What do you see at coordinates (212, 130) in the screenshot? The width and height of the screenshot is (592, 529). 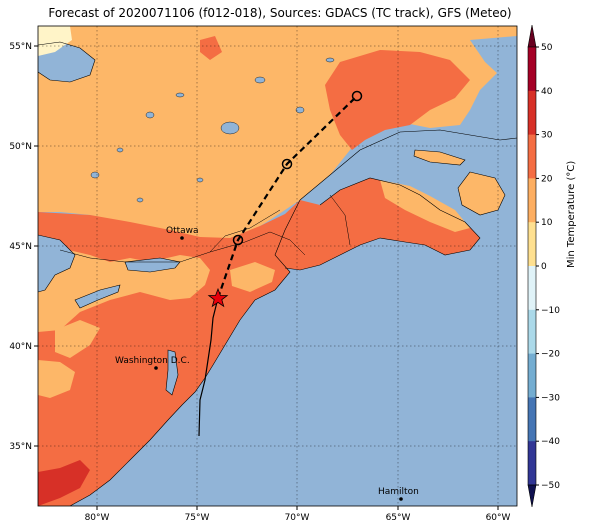 I see `northern-lakes` at bounding box center [212, 130].